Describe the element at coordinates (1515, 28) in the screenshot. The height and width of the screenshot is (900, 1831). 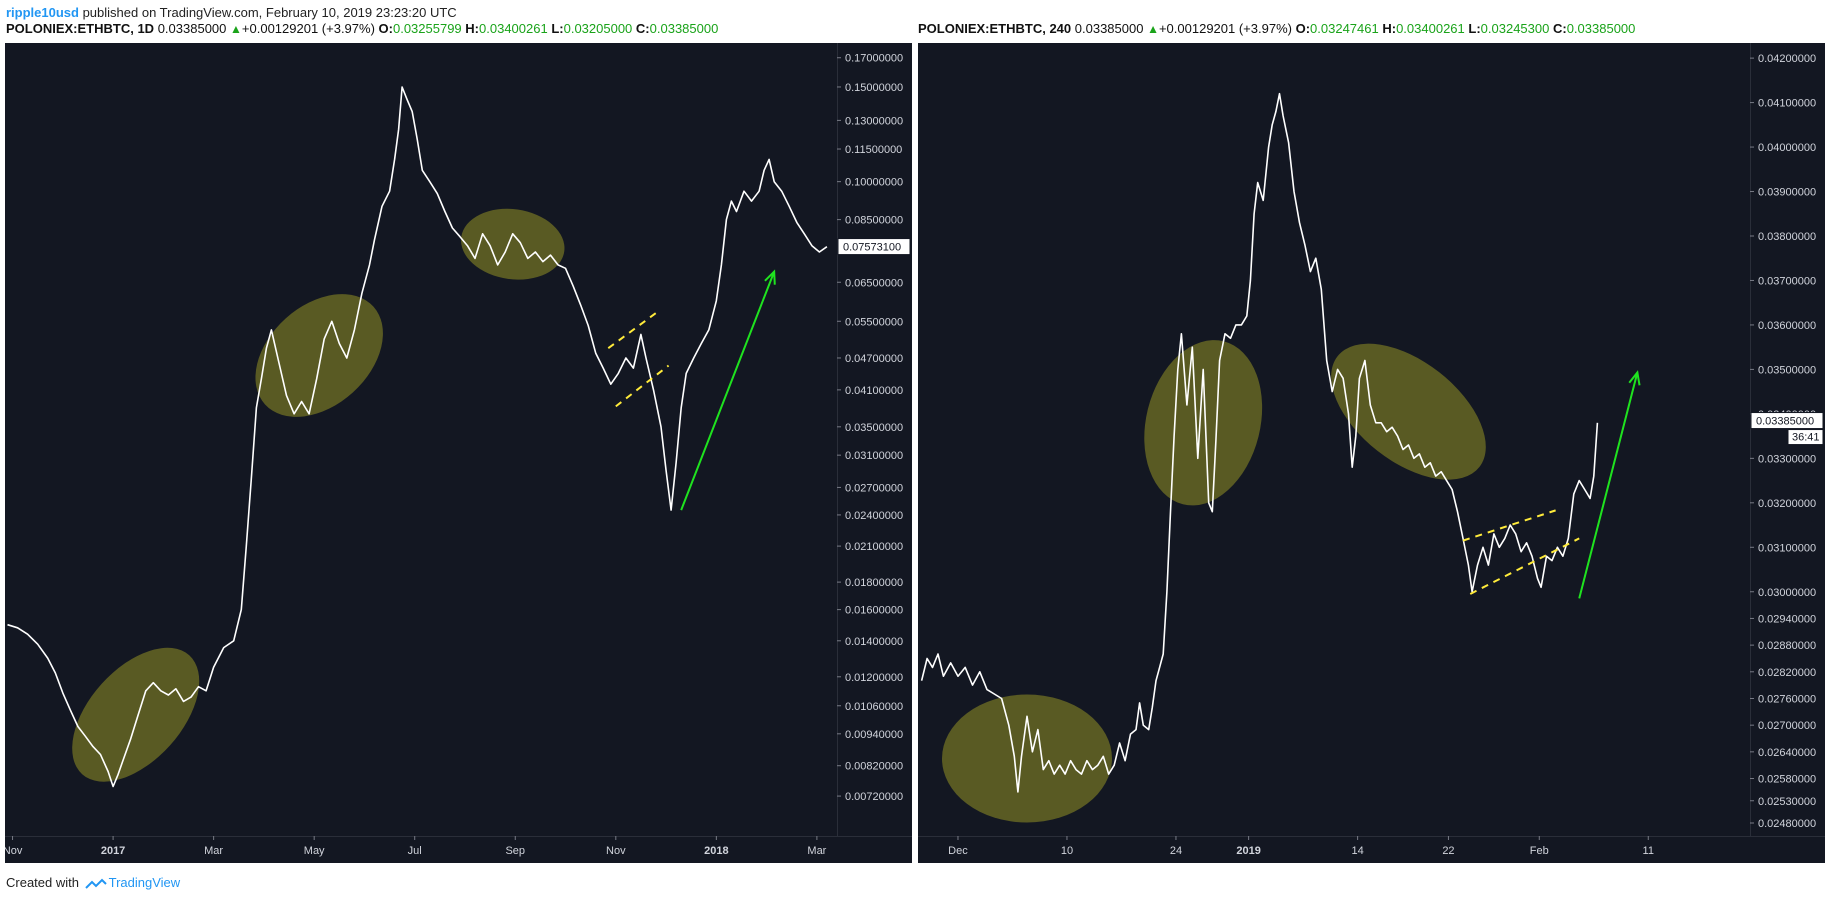
I see `chart2-low: 0.03245300` at that location.